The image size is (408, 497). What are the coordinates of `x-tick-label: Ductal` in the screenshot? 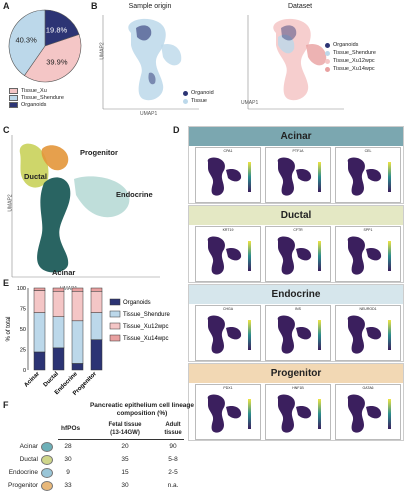 It's located at (51, 379).